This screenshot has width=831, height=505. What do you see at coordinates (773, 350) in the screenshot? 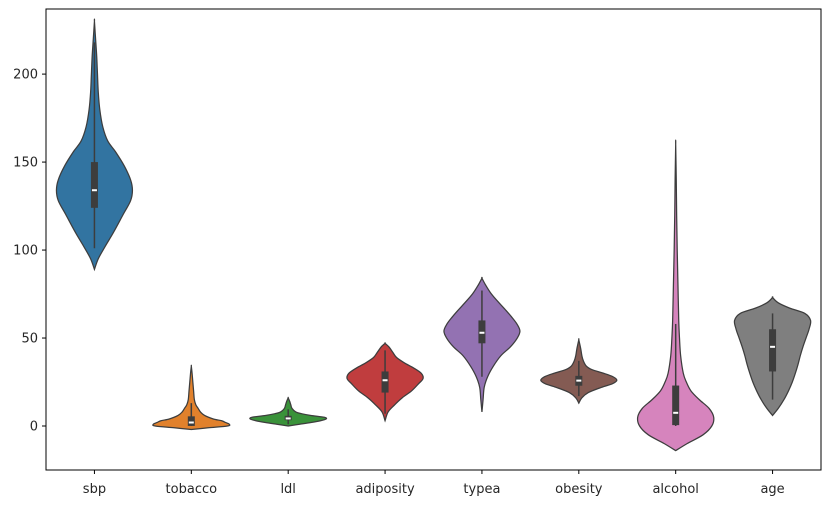
I see `iqr-box-age` at bounding box center [773, 350].